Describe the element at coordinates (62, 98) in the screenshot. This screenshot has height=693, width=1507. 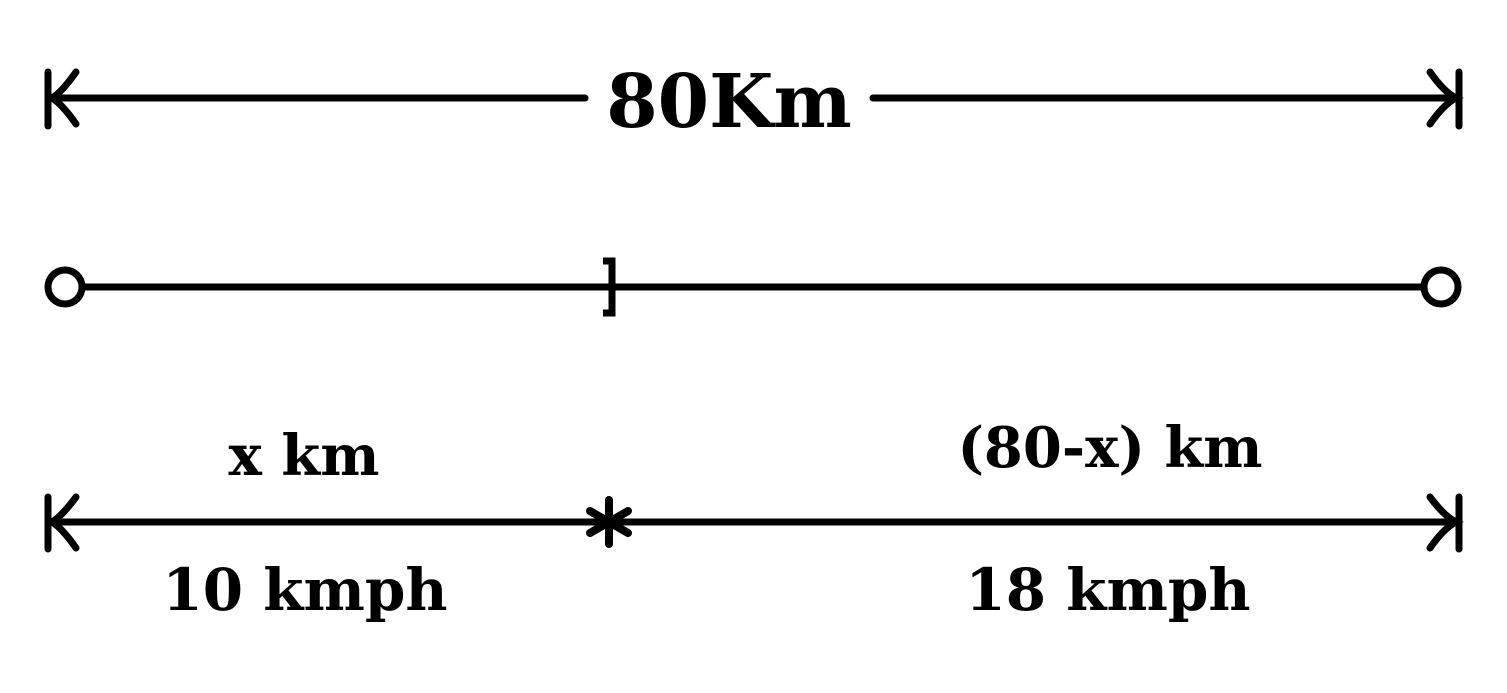
I see `total-left-arrowhead` at that location.